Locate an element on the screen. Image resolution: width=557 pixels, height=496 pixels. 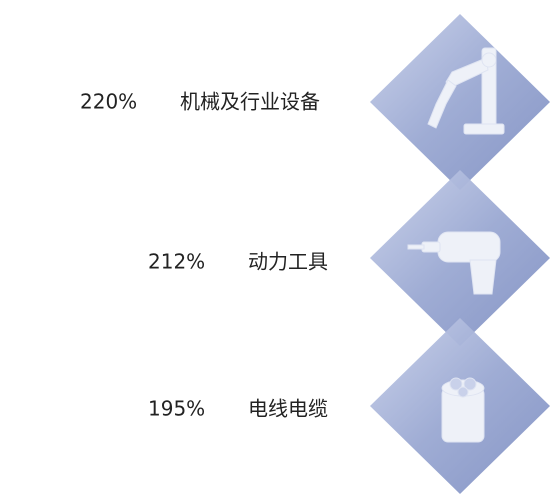
diamond is located at coordinates (460, 102).